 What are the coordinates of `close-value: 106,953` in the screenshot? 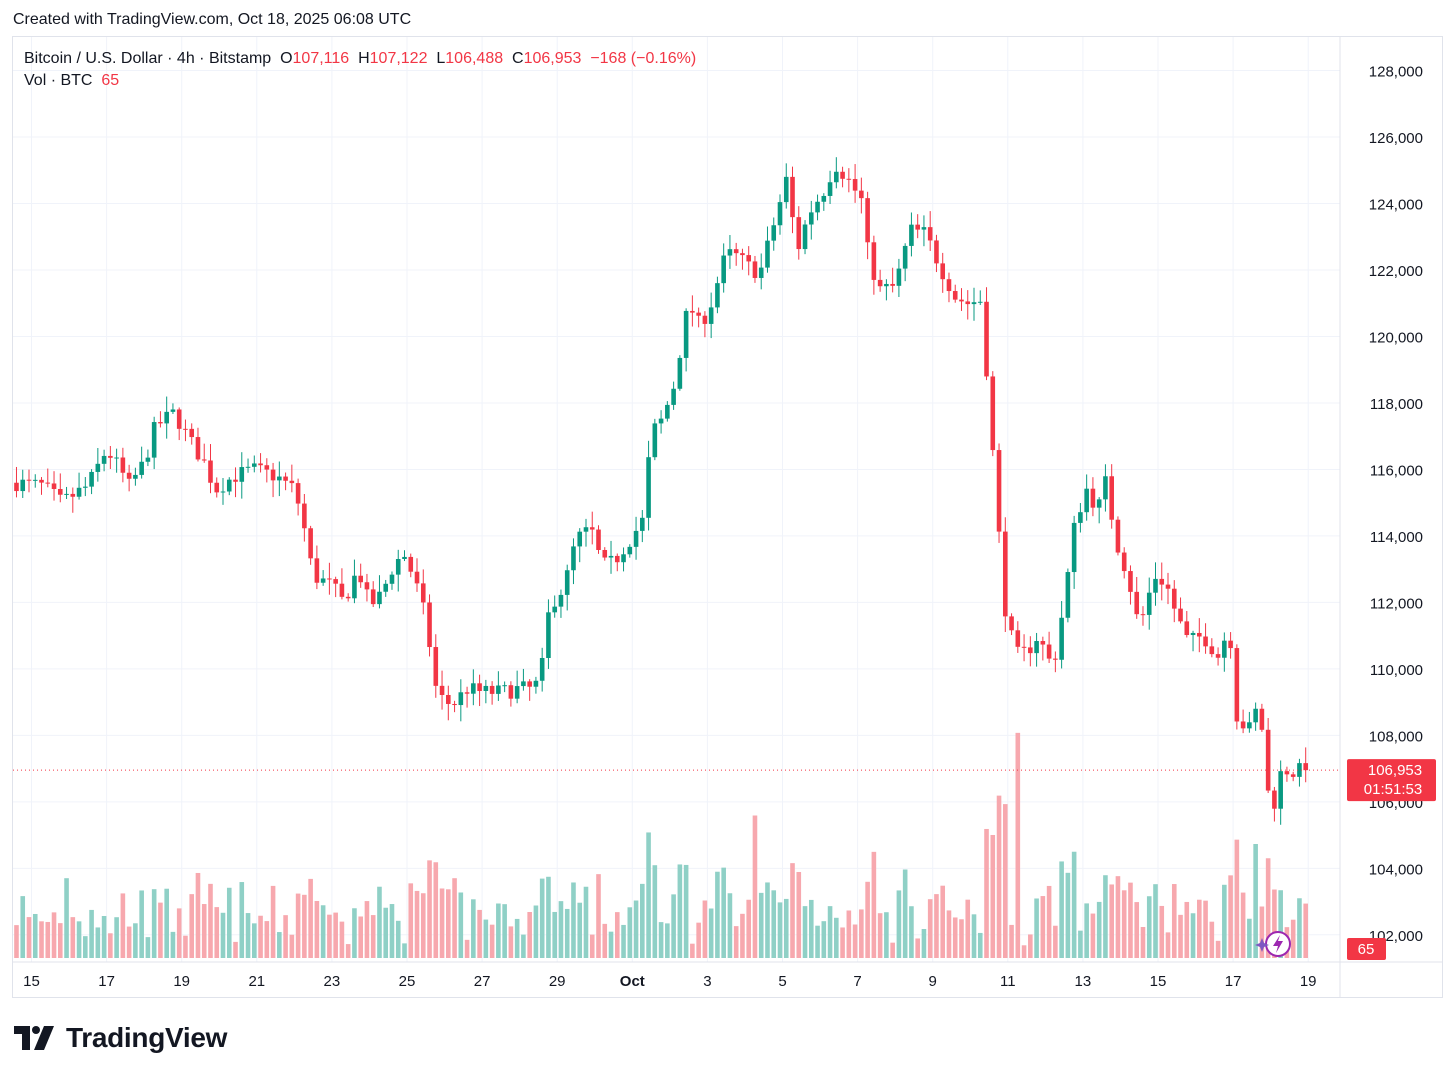 It's located at (552, 58).